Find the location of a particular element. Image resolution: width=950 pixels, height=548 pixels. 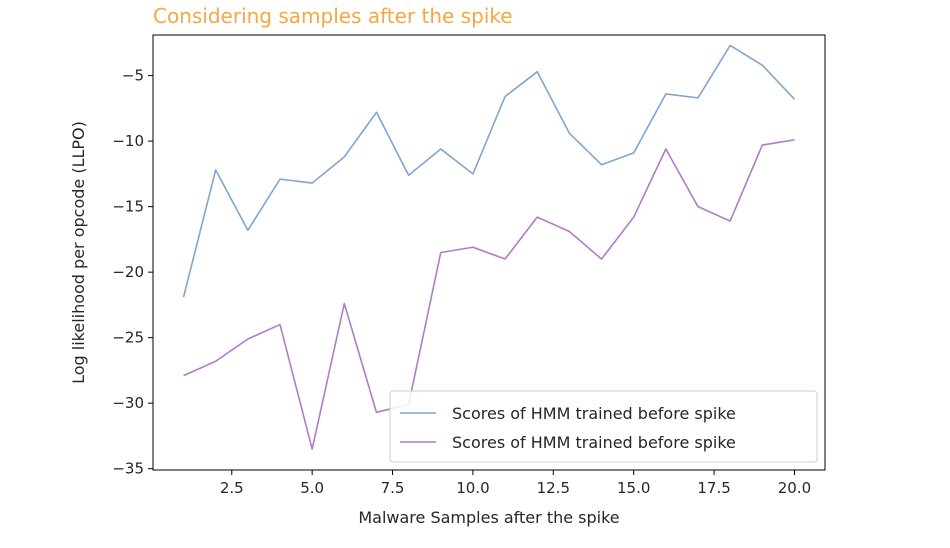

y-tick-label: −15 is located at coordinates (128, 207).